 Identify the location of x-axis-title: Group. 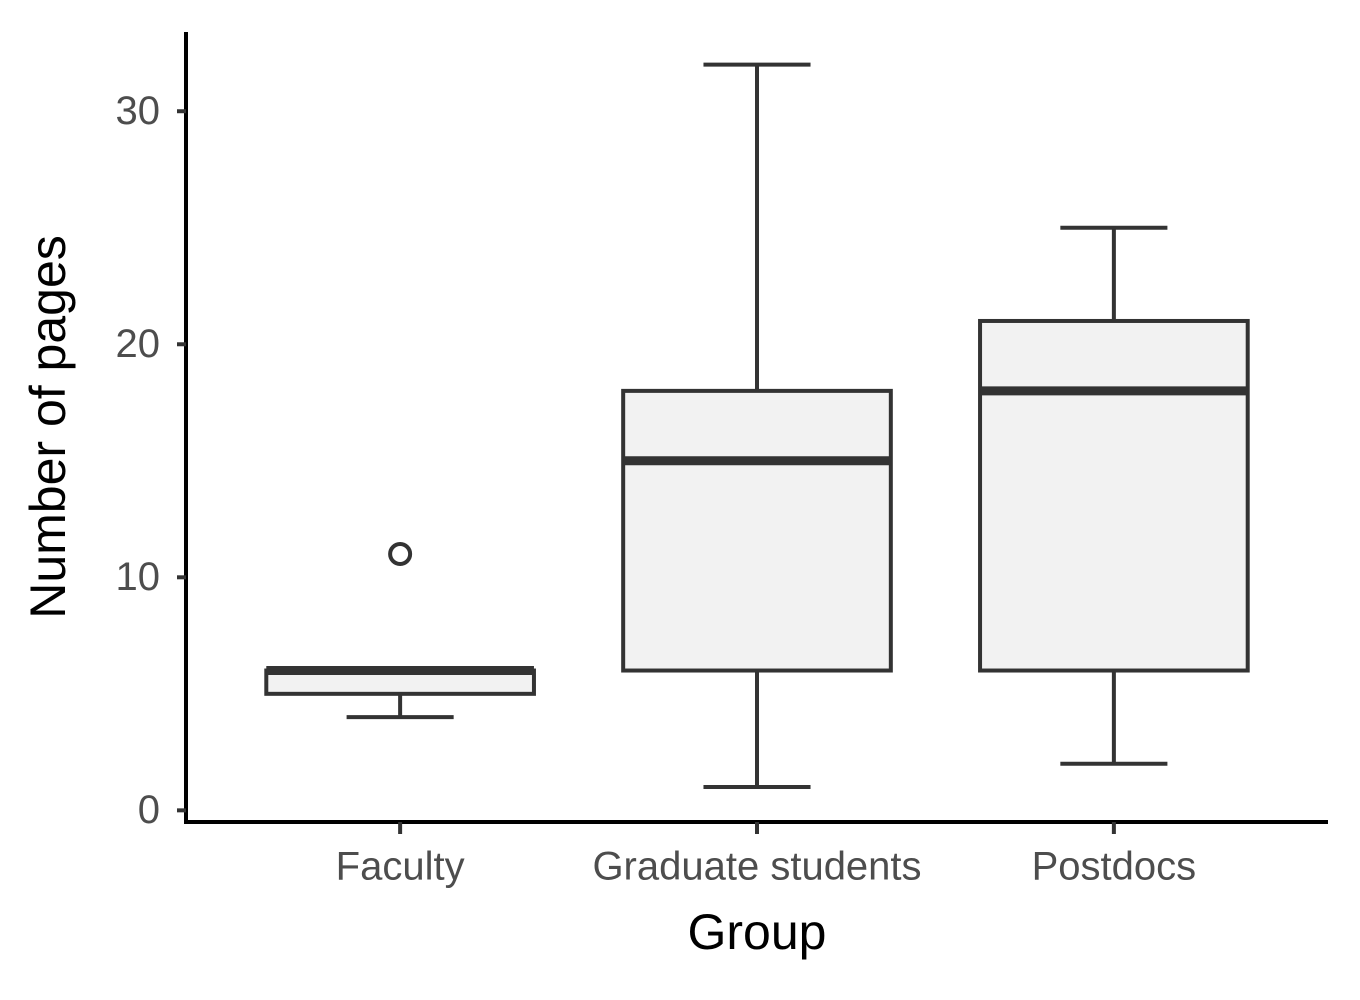
(757, 932).